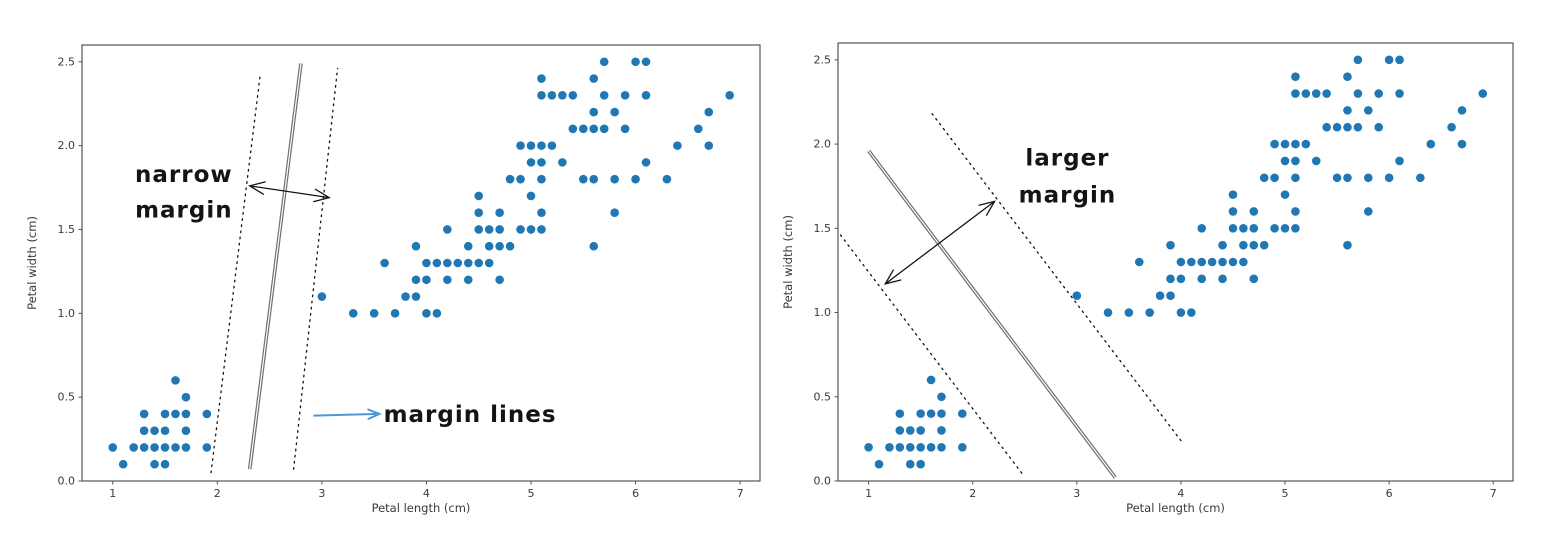 The height and width of the screenshot is (539, 1560). What do you see at coordinates (184, 175) in the screenshot?
I see `narrow-margin-label: narrow` at bounding box center [184, 175].